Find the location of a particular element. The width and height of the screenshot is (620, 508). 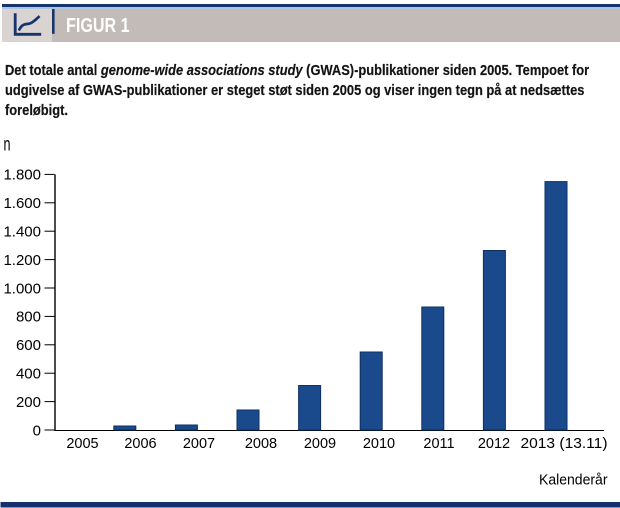

svg-text: n is located at coordinates (7, 145).